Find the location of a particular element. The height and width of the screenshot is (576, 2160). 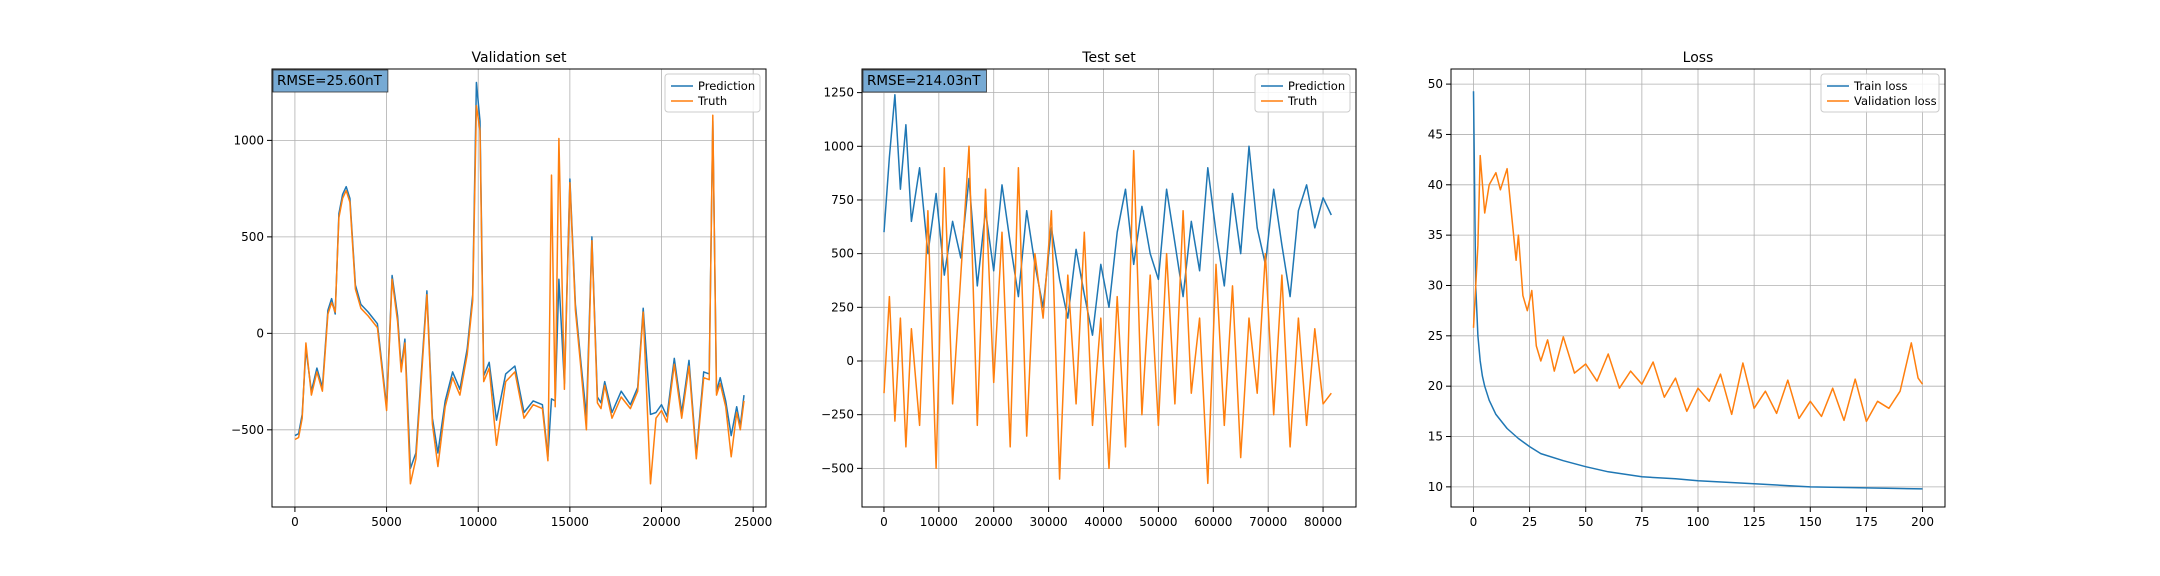

chart-title: Validation set is located at coordinates (519, 58).